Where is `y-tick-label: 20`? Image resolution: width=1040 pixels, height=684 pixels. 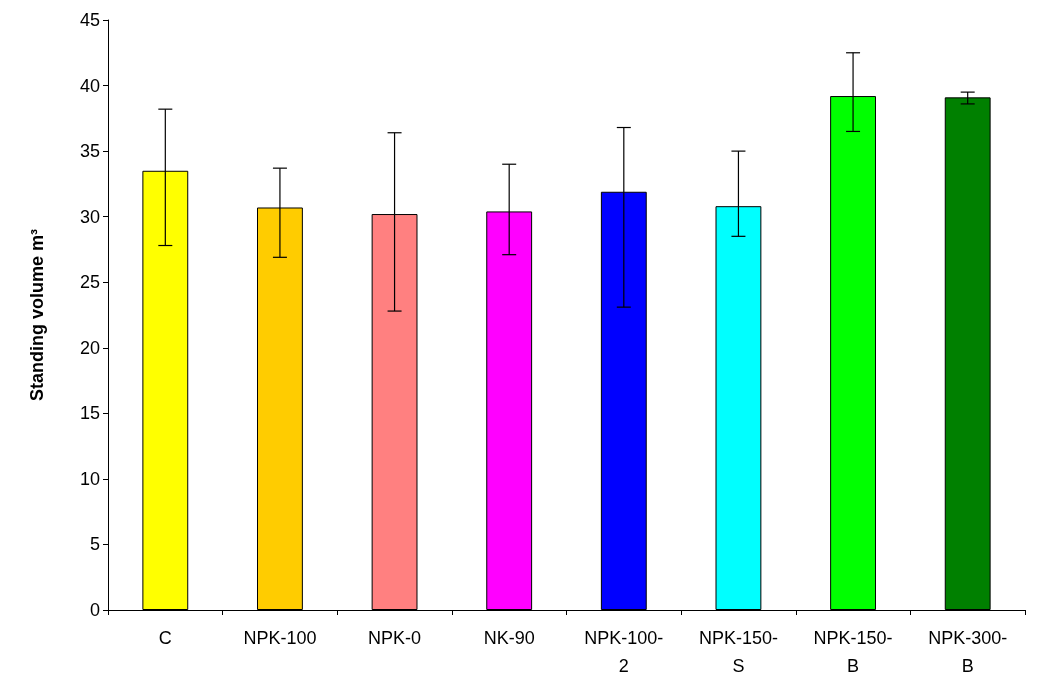 y-tick-label: 20 is located at coordinates (89, 347).